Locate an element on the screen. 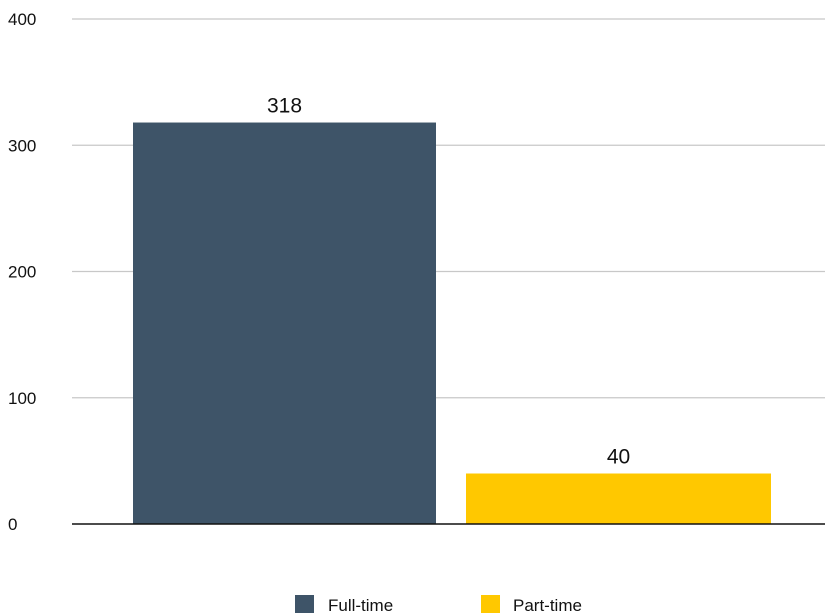 The height and width of the screenshot is (613, 825). y-tick-label-0: 0 is located at coordinates (12, 524).